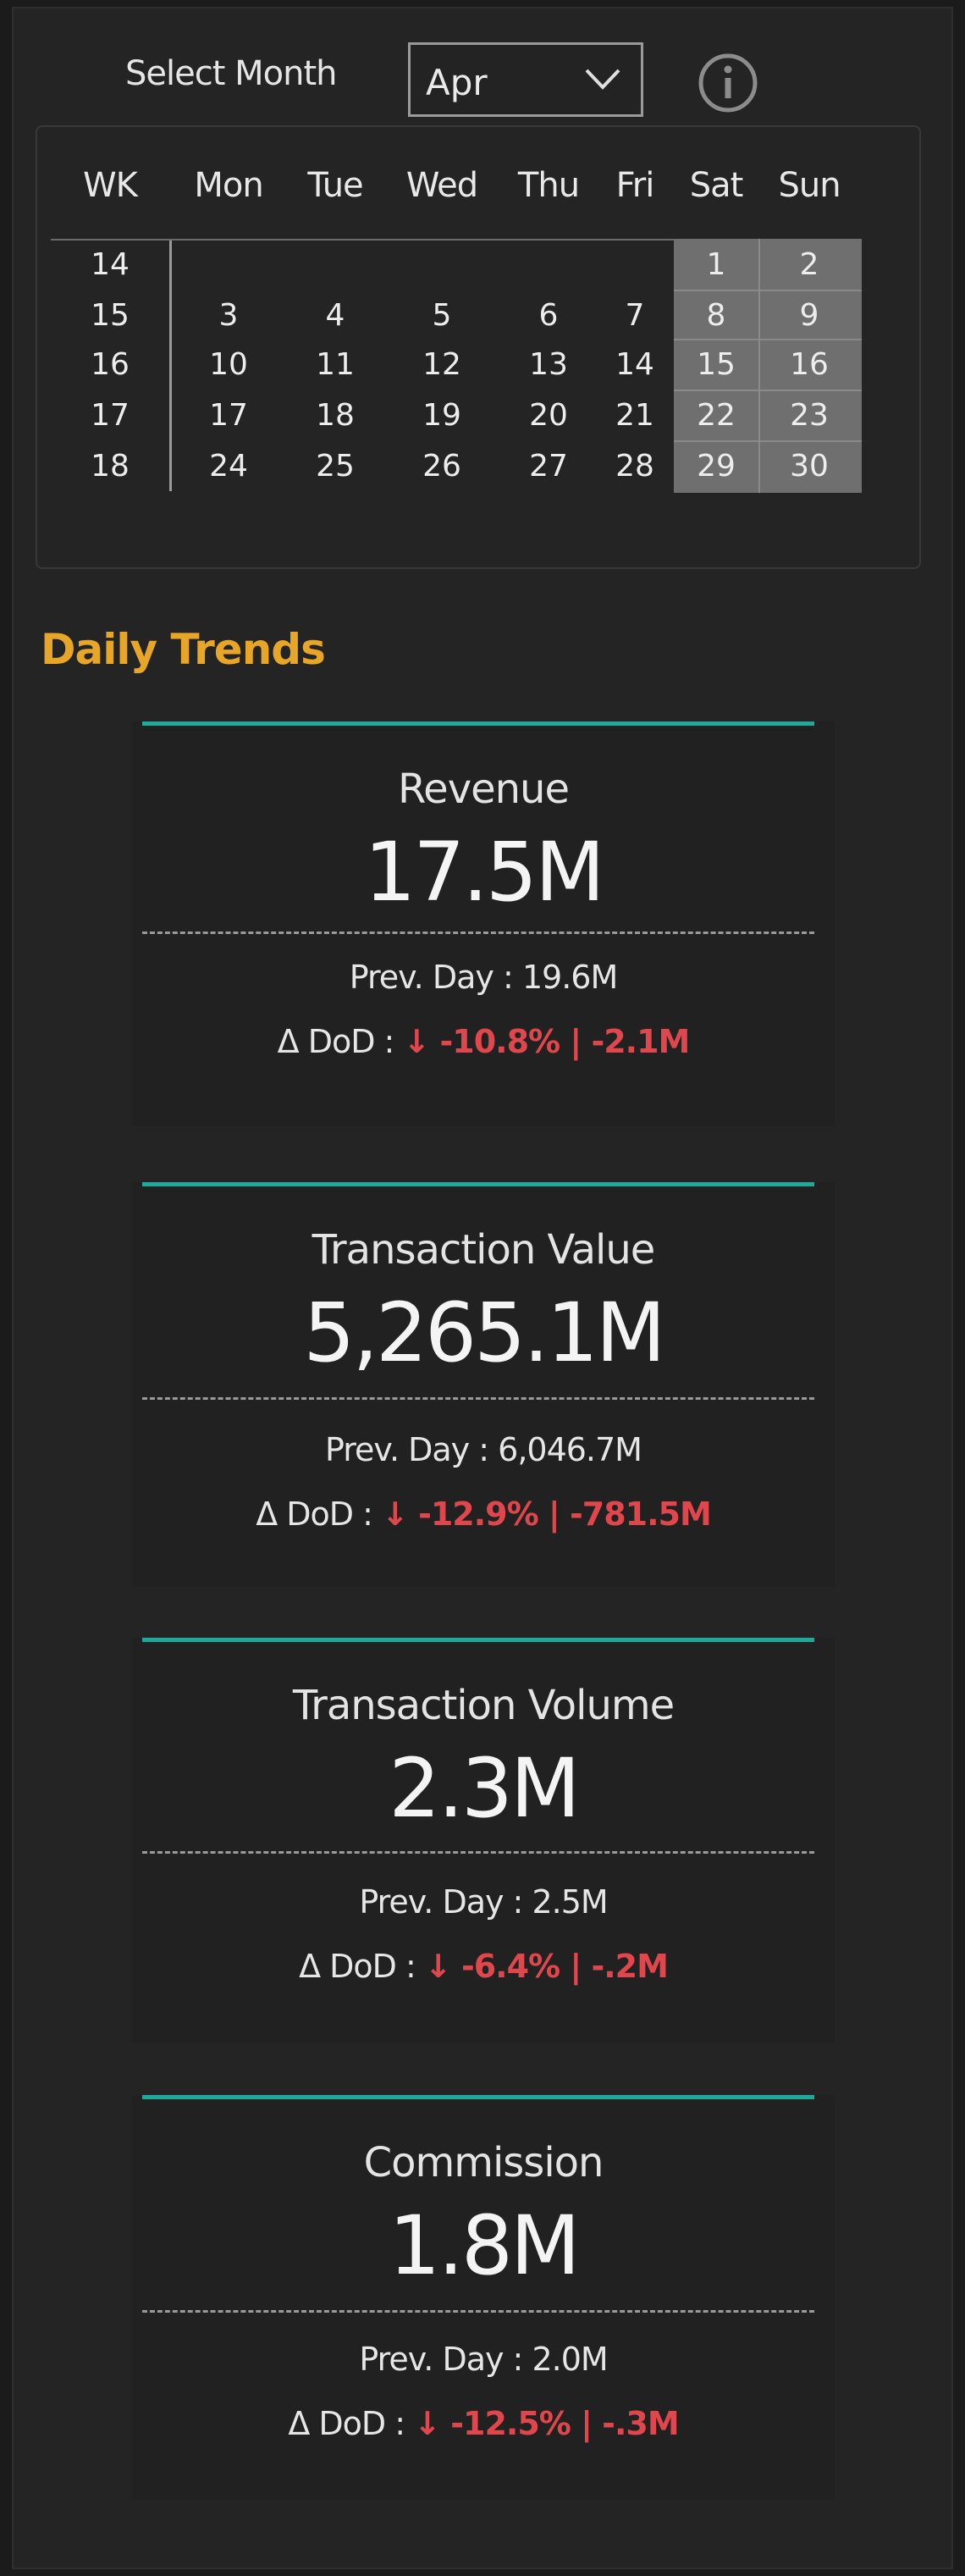 This screenshot has width=965, height=2576. I want to click on delta-value: ↓ -12.5% | -.3M, so click(546, 2424).